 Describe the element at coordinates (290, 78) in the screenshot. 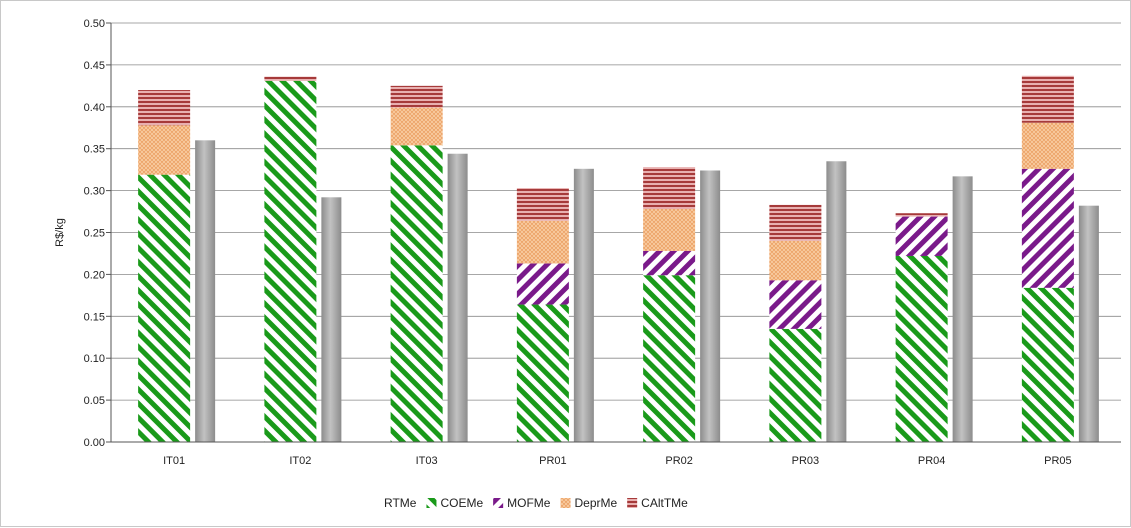

I see `bar-calttme-it02` at that location.